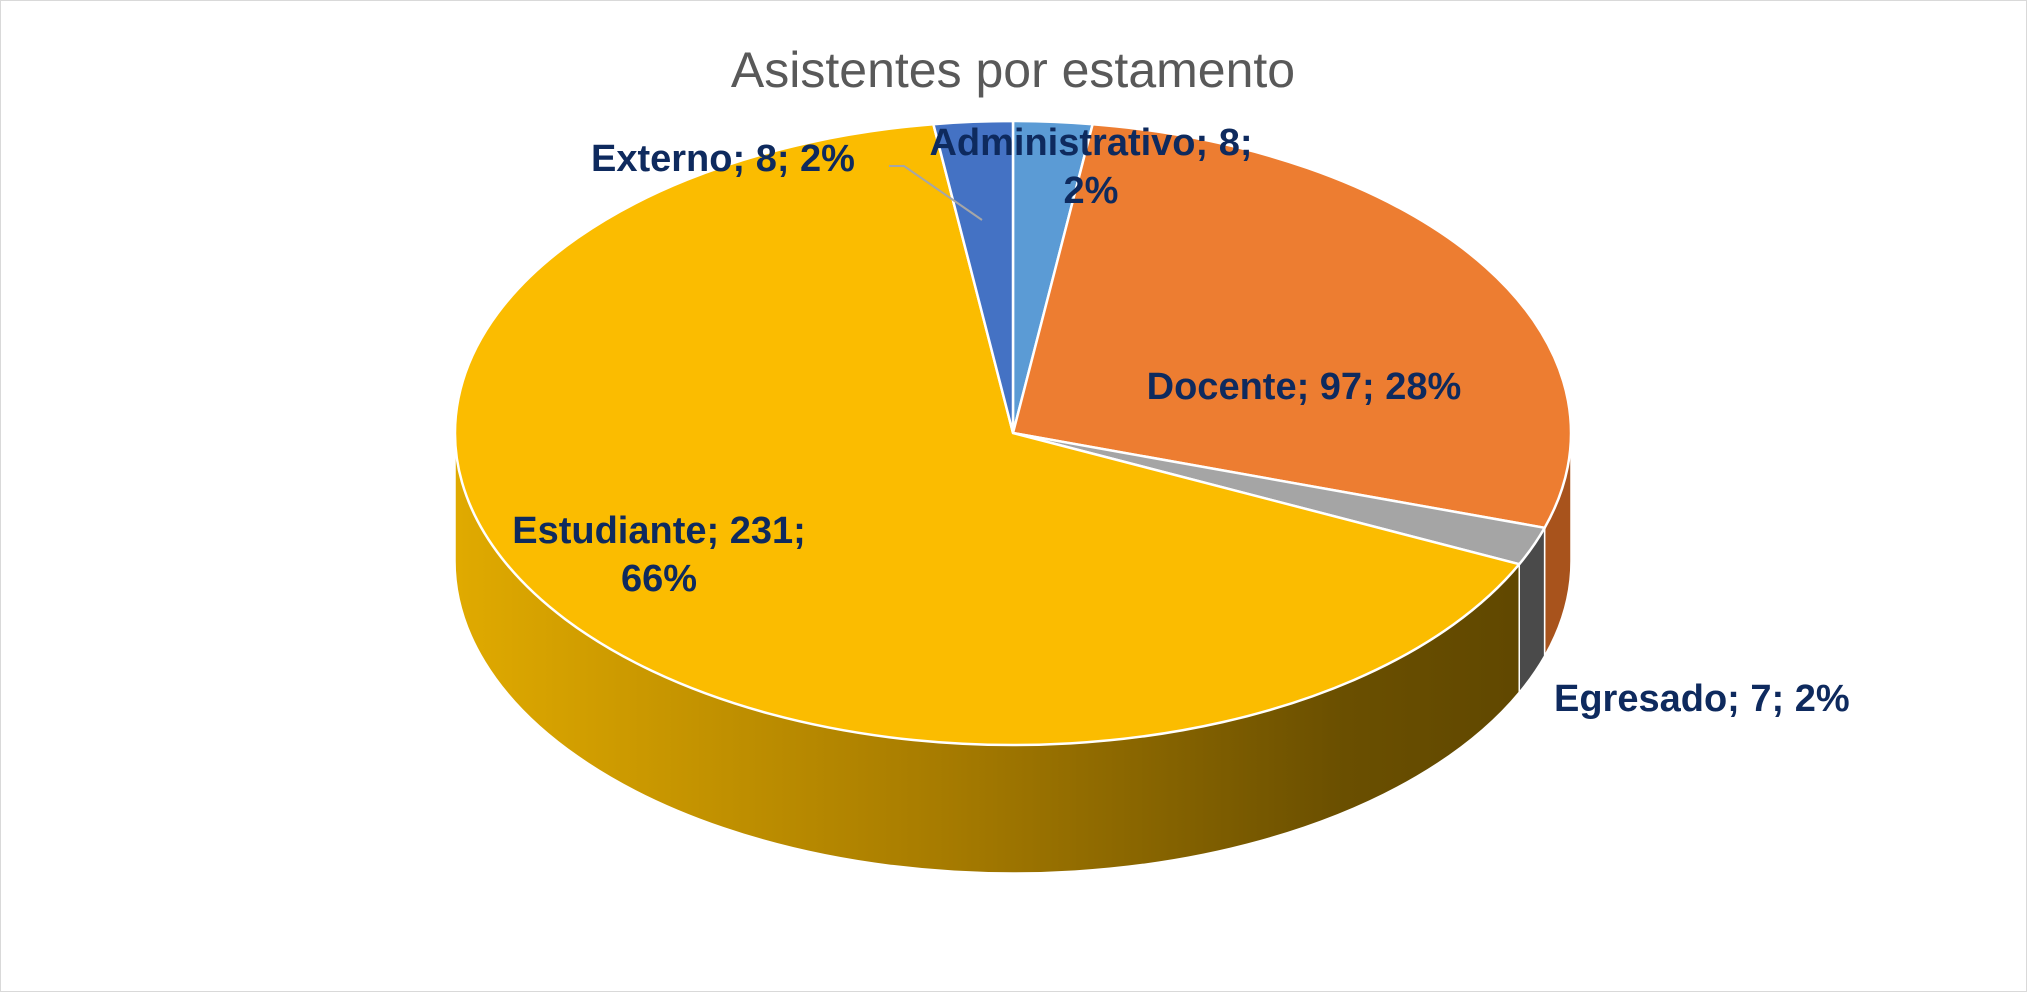 The image size is (2027, 992). Describe the element at coordinates (1013, 70) in the screenshot. I see `chart-title: Asistentes por estamento` at that location.